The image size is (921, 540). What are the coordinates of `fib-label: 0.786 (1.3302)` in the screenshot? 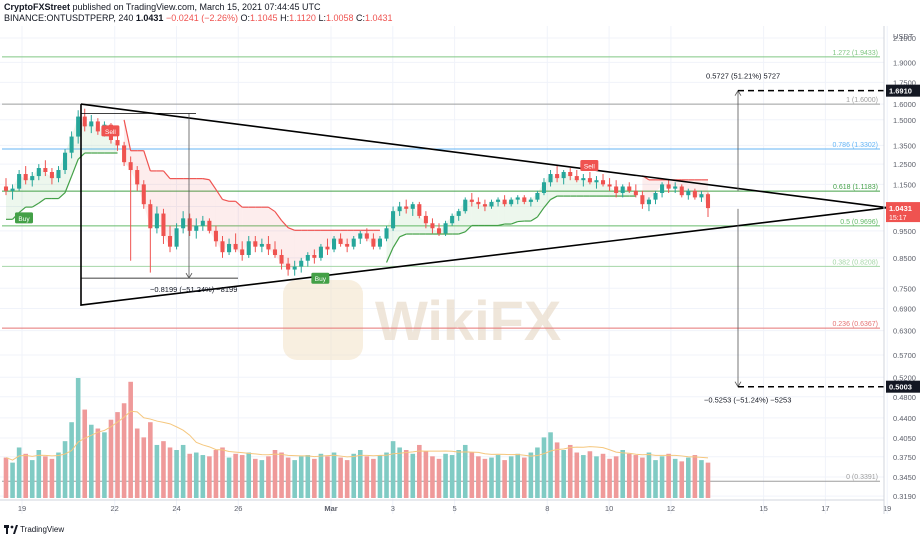 It's located at (855, 145).